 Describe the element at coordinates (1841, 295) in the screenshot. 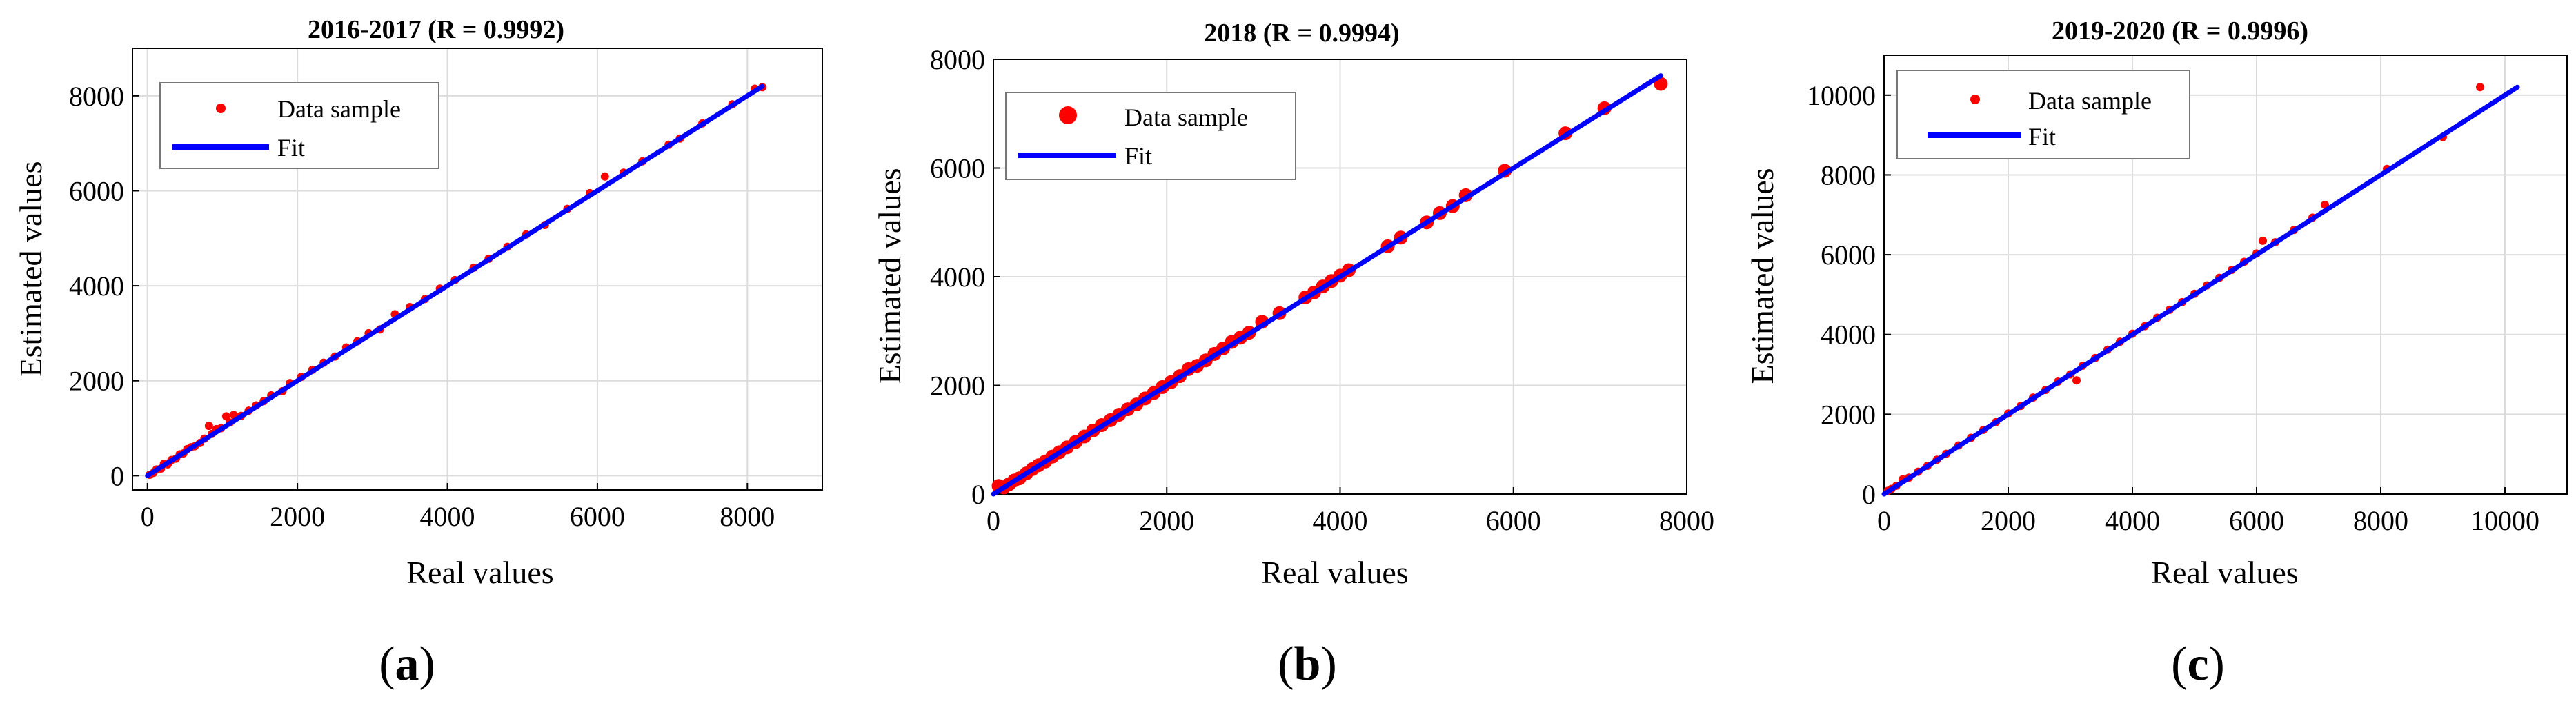

I see `y-tick-labels: 0 2000 4000 6000 8000 10000` at that location.